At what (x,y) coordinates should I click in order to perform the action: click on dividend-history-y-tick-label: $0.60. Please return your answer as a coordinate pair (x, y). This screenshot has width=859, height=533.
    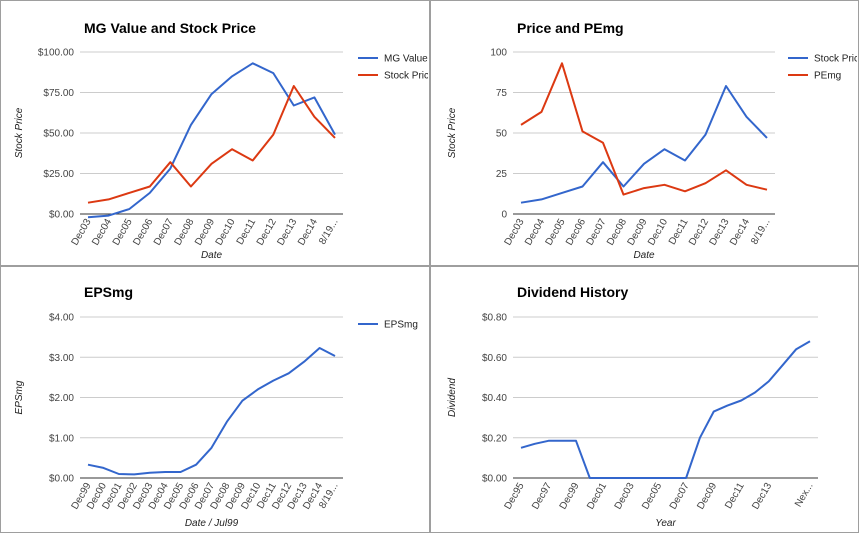
    Looking at the image, I should click on (494, 358).